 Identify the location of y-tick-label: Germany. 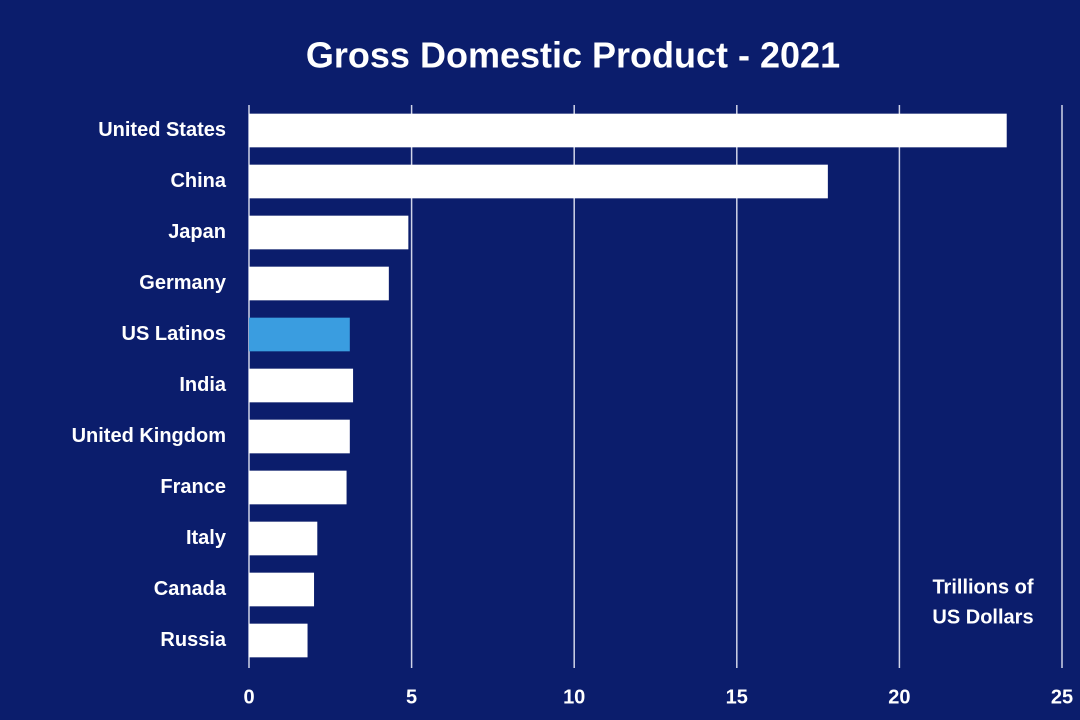
(183, 283).